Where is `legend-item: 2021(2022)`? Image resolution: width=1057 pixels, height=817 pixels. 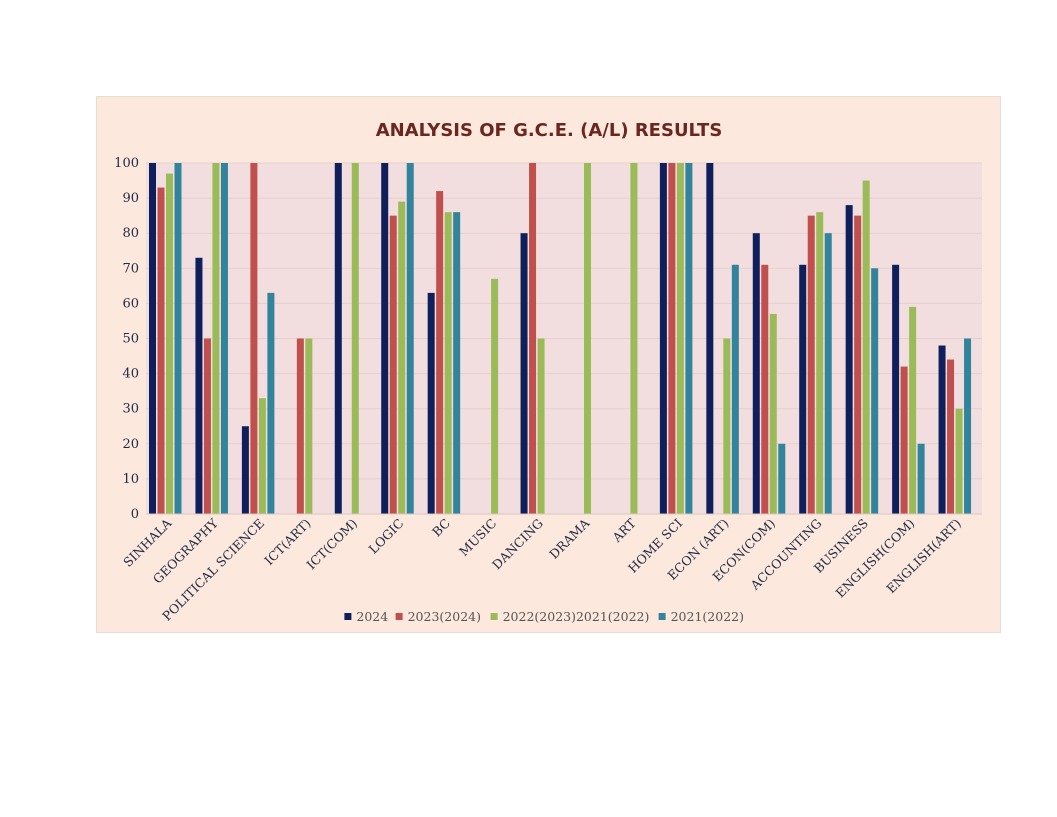
legend-item: 2021(2022) is located at coordinates (701, 616).